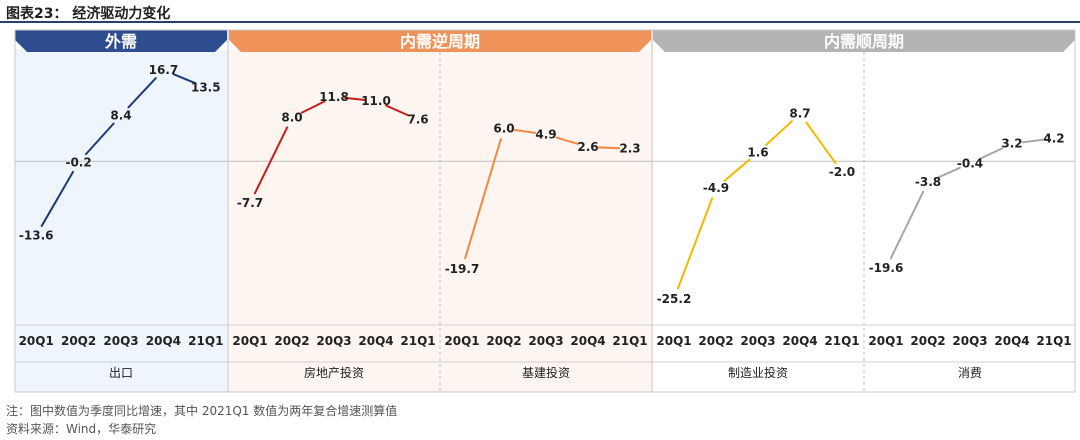 The width and height of the screenshot is (1080, 440). I want to click on data-label: 16.7, so click(164, 70).